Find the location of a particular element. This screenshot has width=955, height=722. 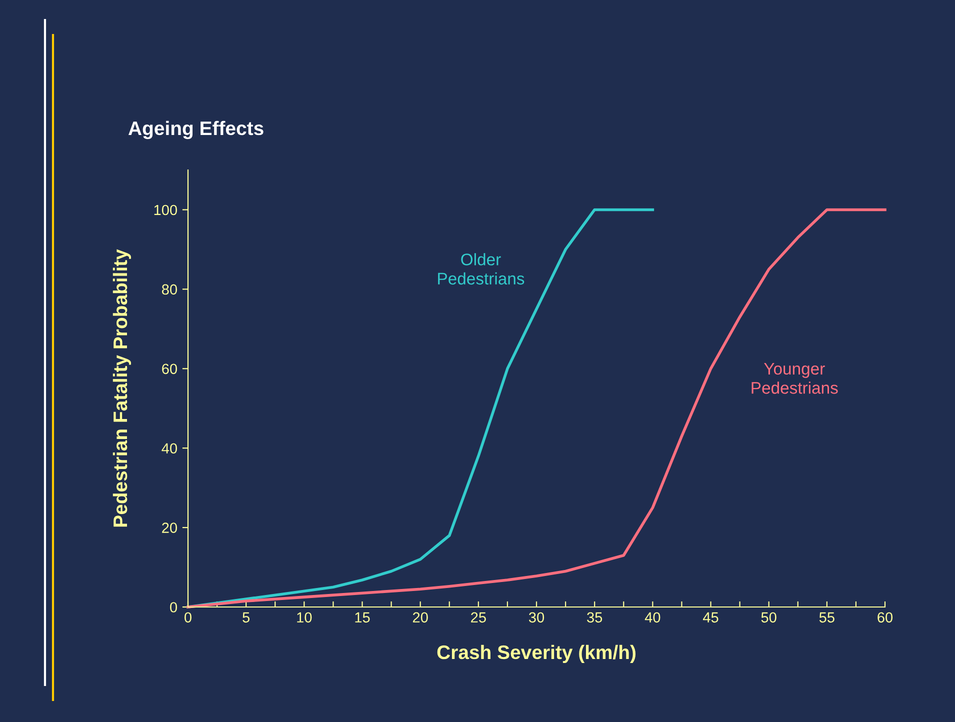

x-tick-label: 55 is located at coordinates (826, 617).